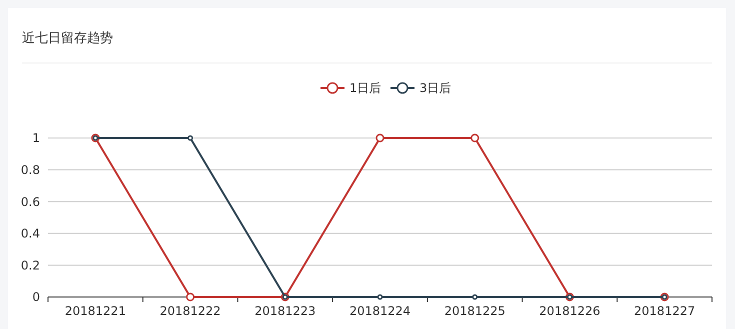 This screenshot has width=735, height=329. Describe the element at coordinates (366, 88) in the screenshot. I see `legend-label: 1日后` at that location.